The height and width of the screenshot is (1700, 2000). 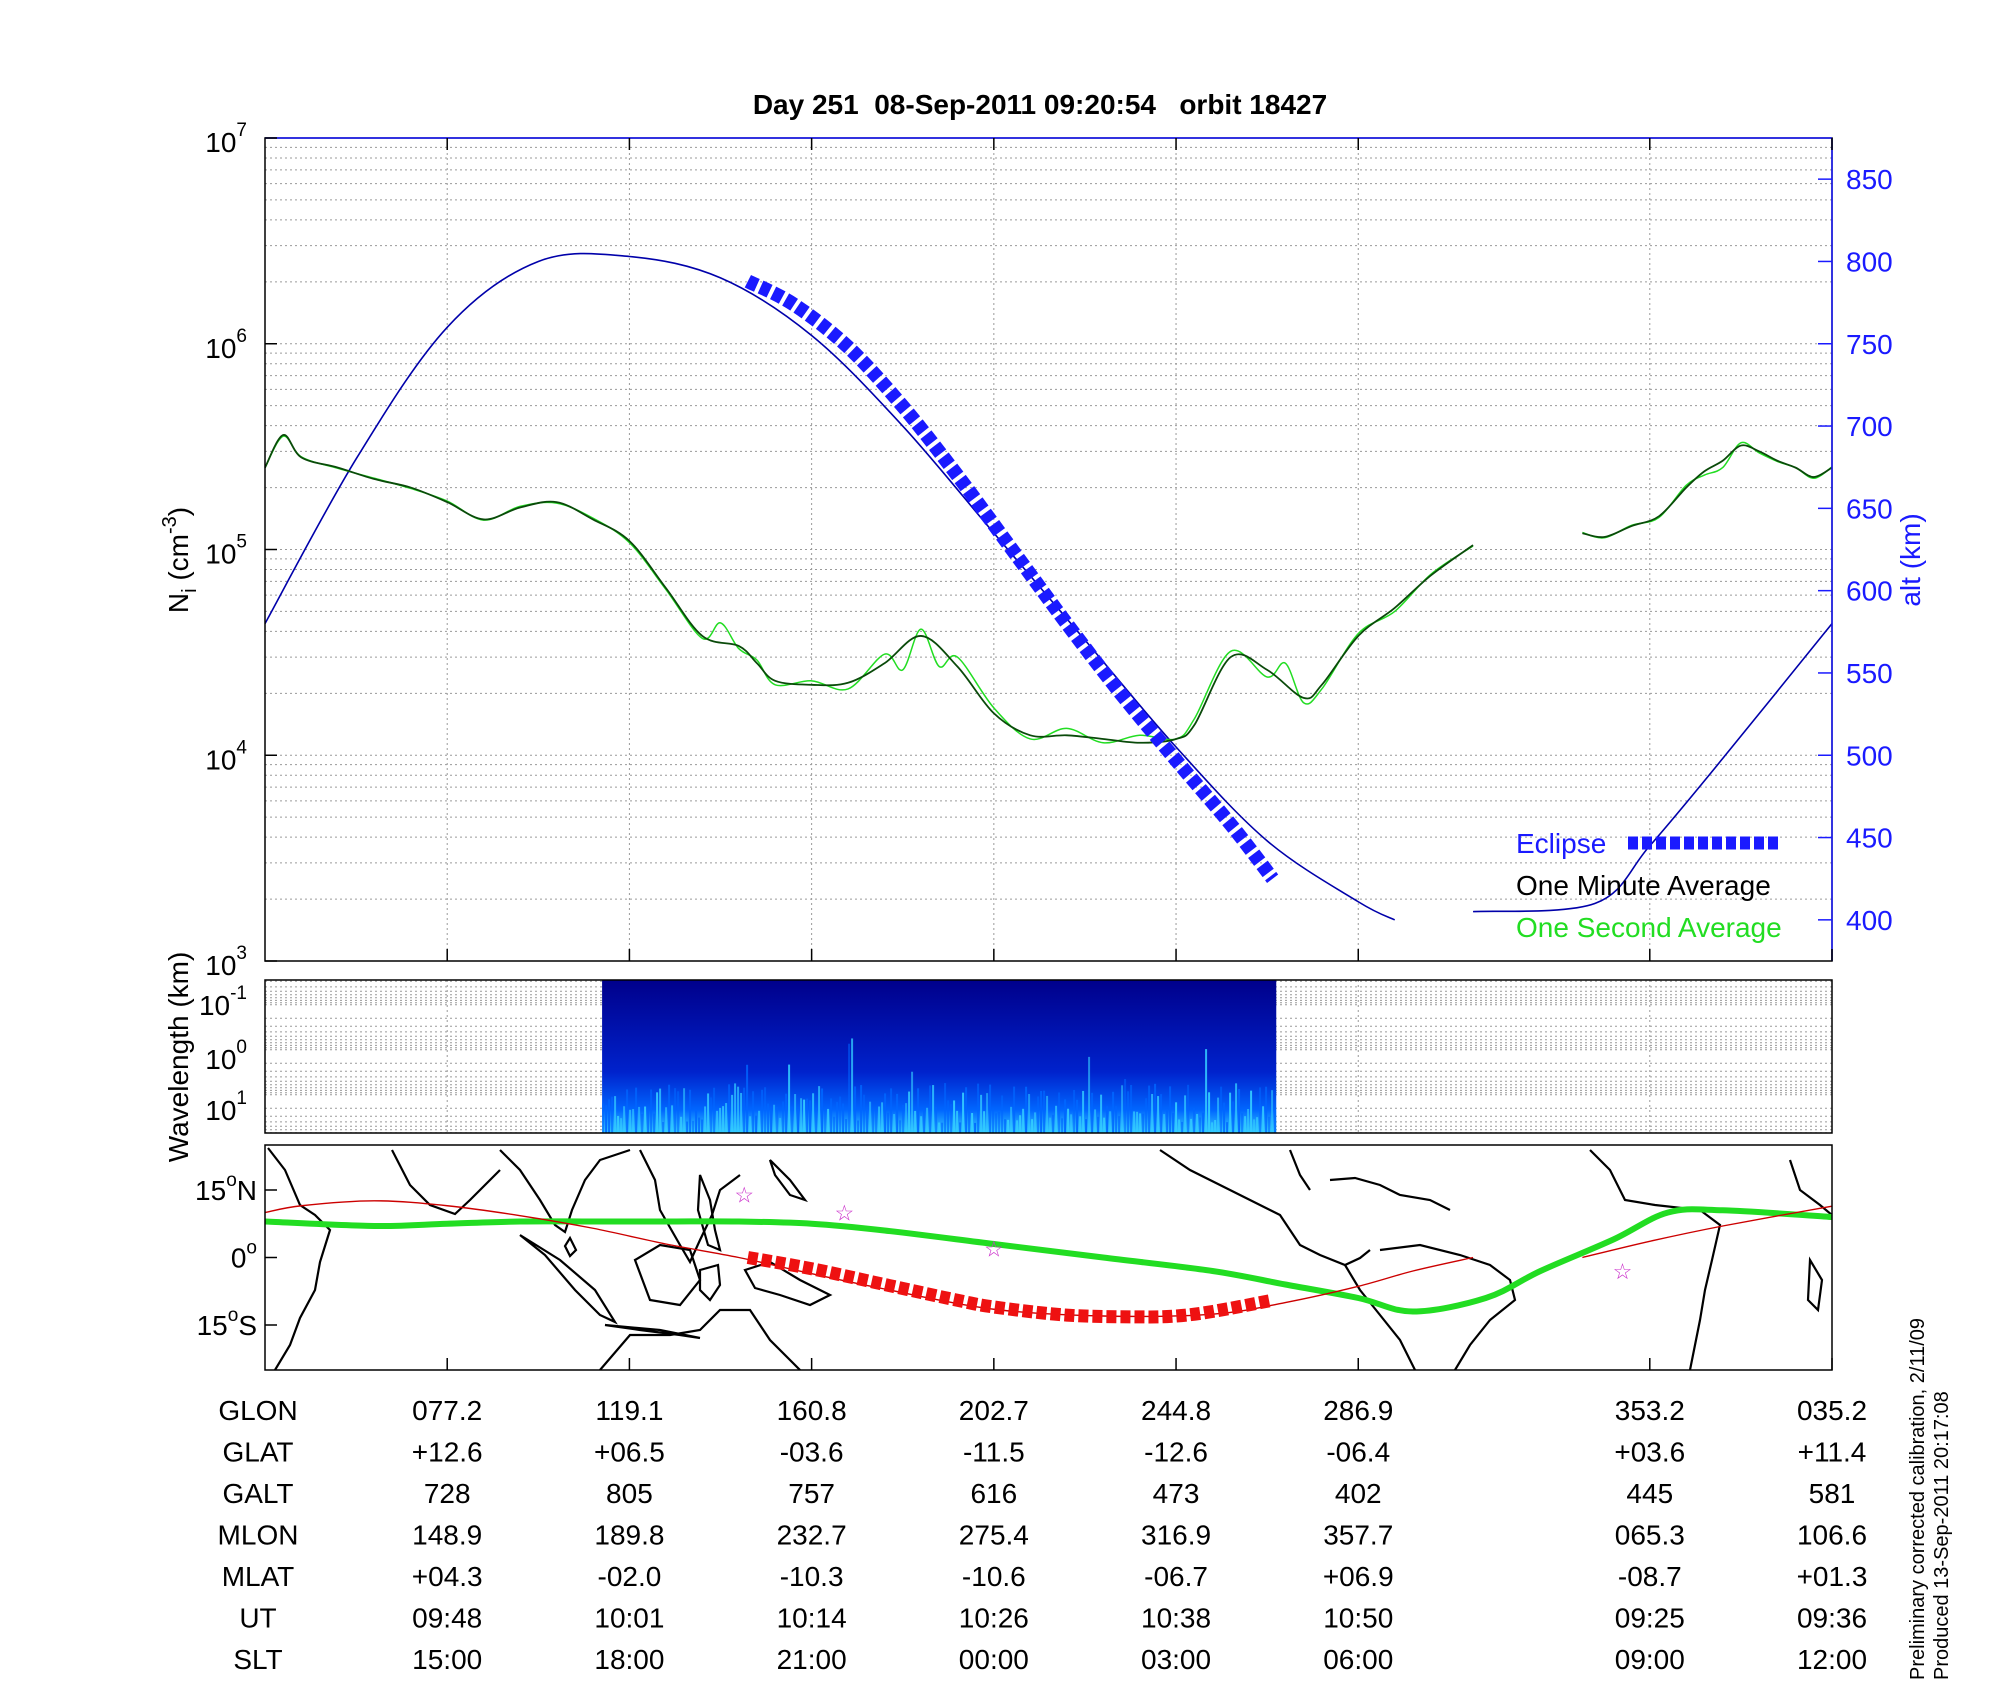 What do you see at coordinates (1810, 1187) in the screenshot?
I see `coast-africa-east2` at bounding box center [1810, 1187].